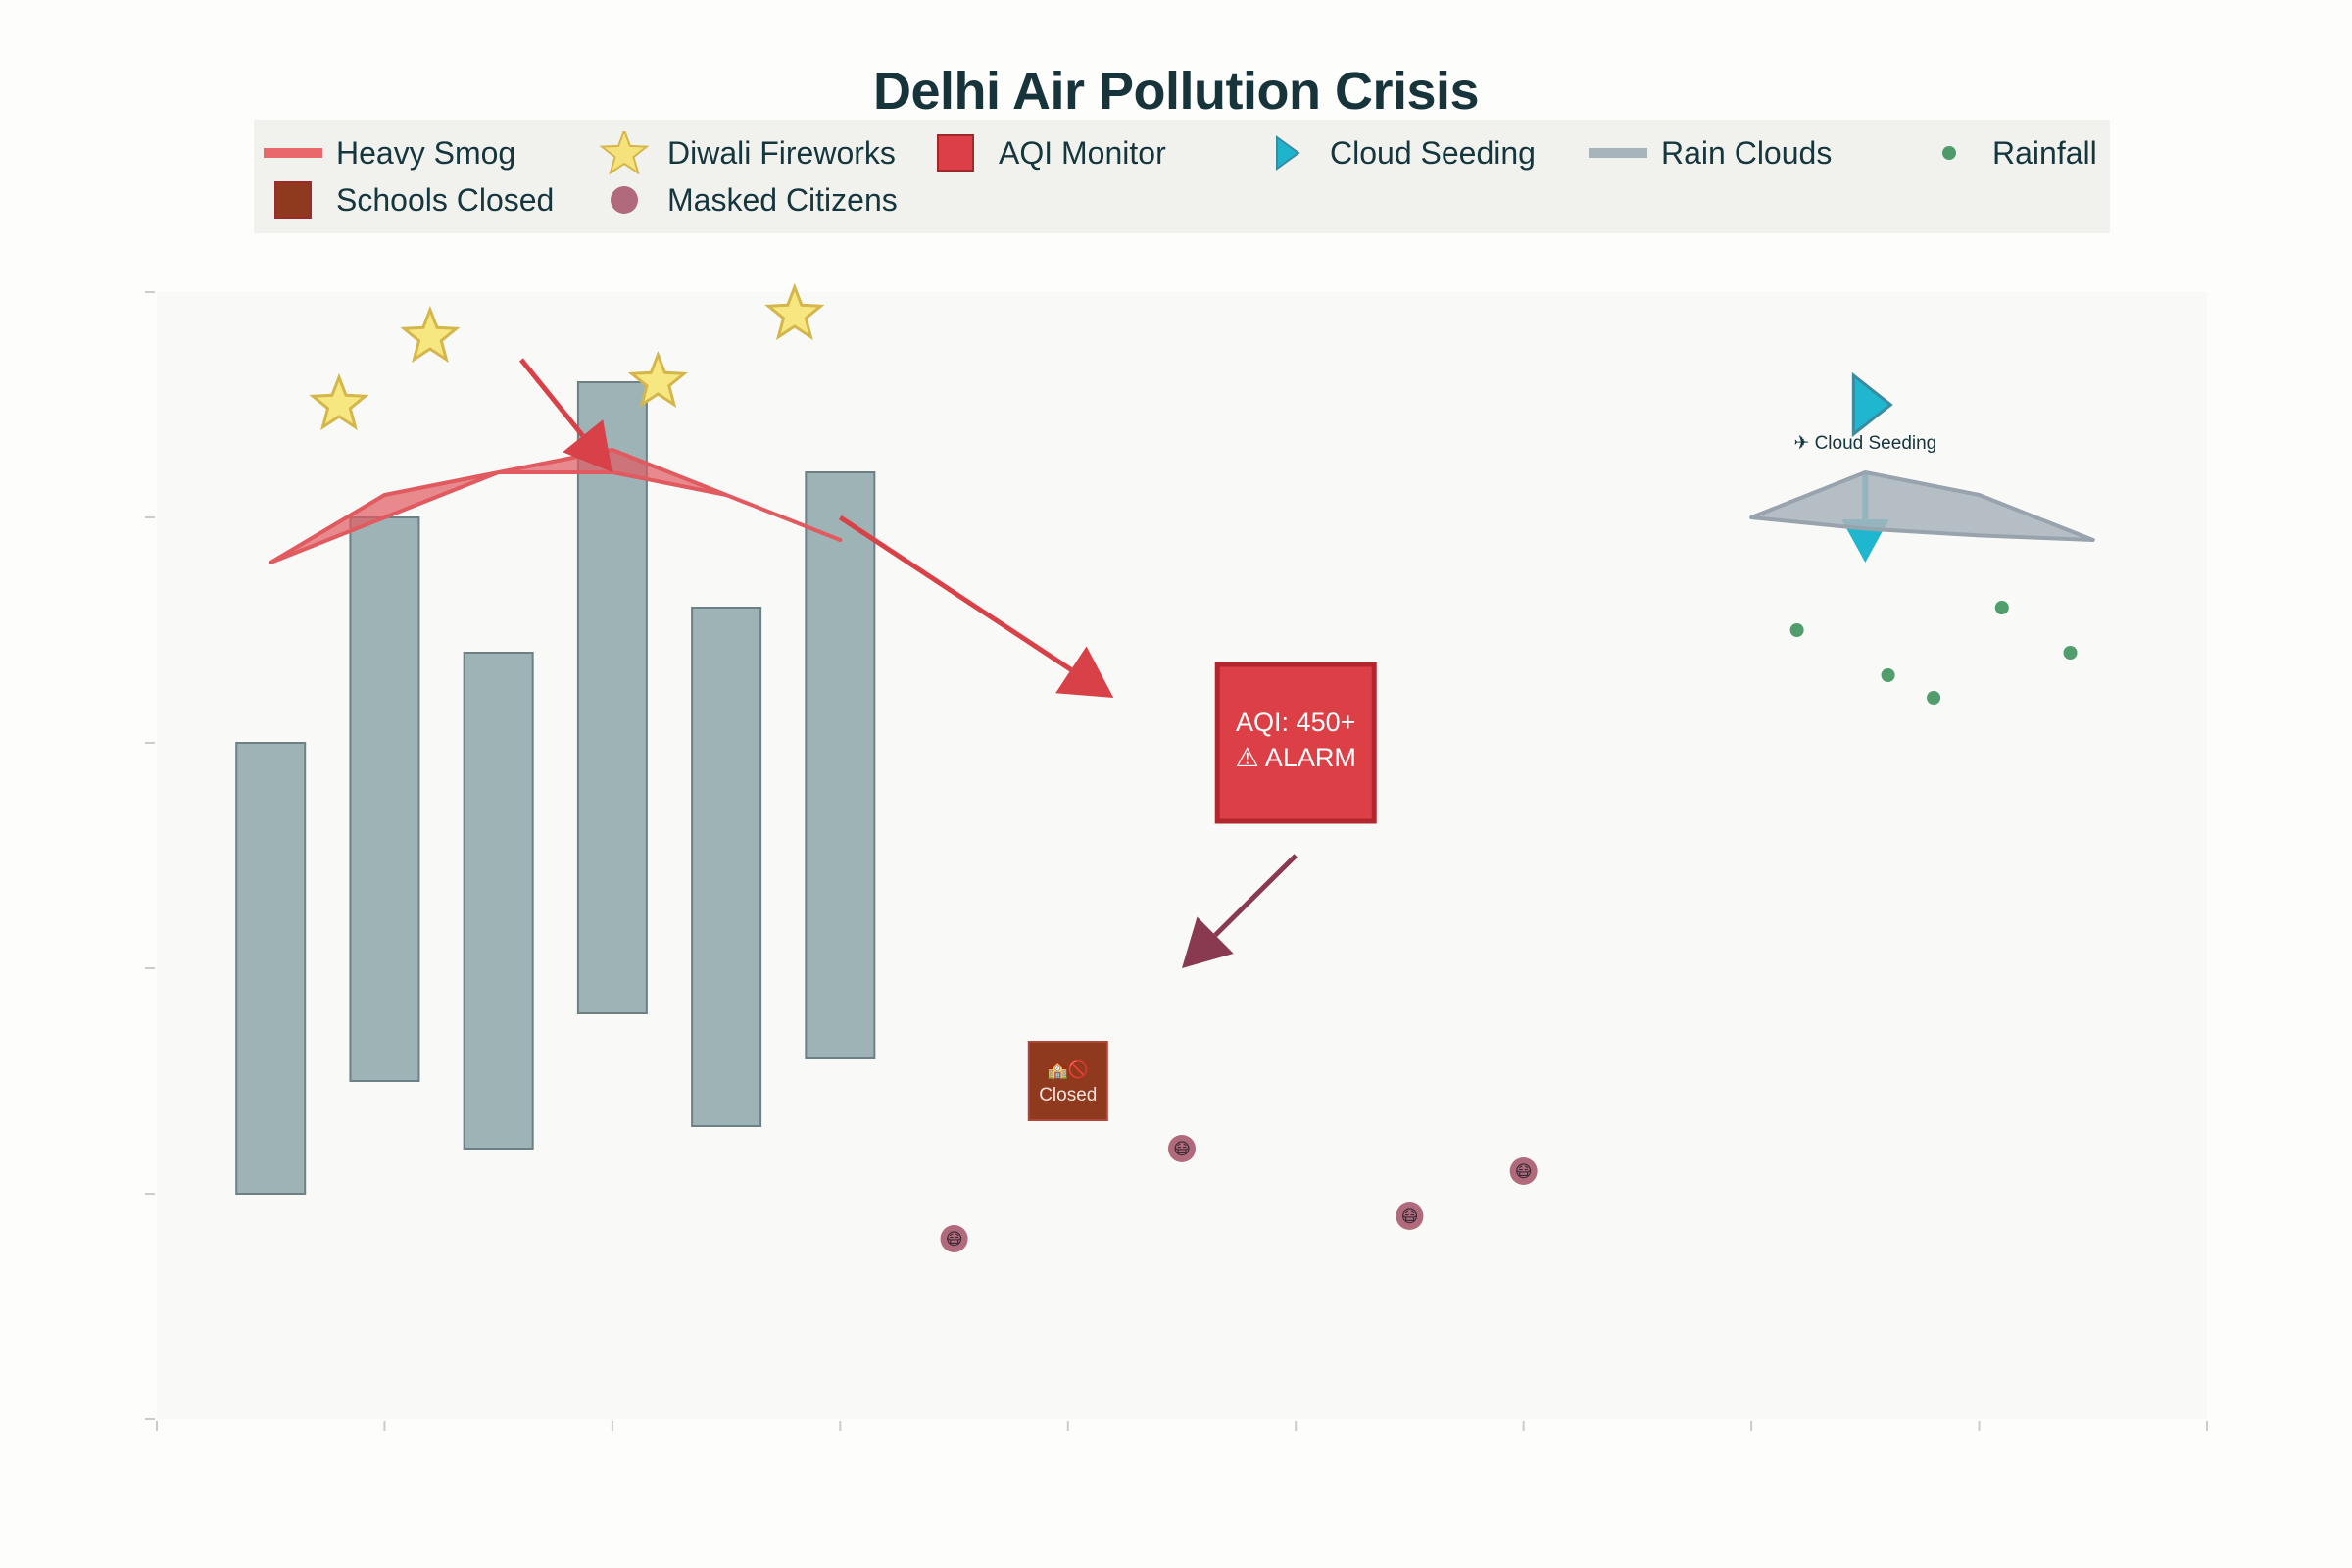 This screenshot has width=2352, height=1568. Describe the element at coordinates (426, 152) in the screenshot. I see `legend-label: Heavy Smog` at that location.